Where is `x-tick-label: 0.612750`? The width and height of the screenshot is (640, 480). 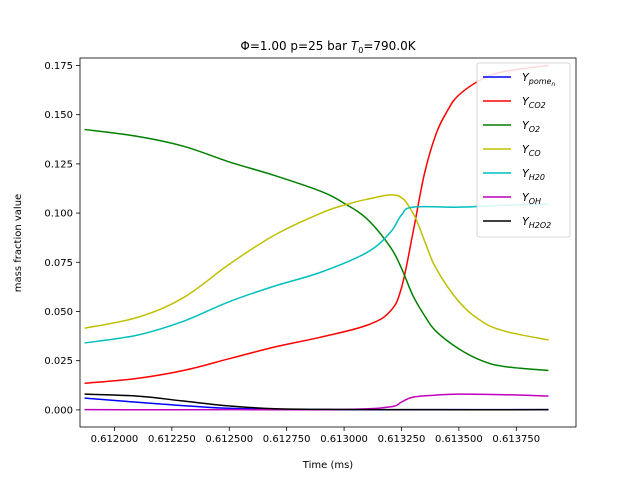
x-tick-label: 0.612750 is located at coordinates (287, 439).